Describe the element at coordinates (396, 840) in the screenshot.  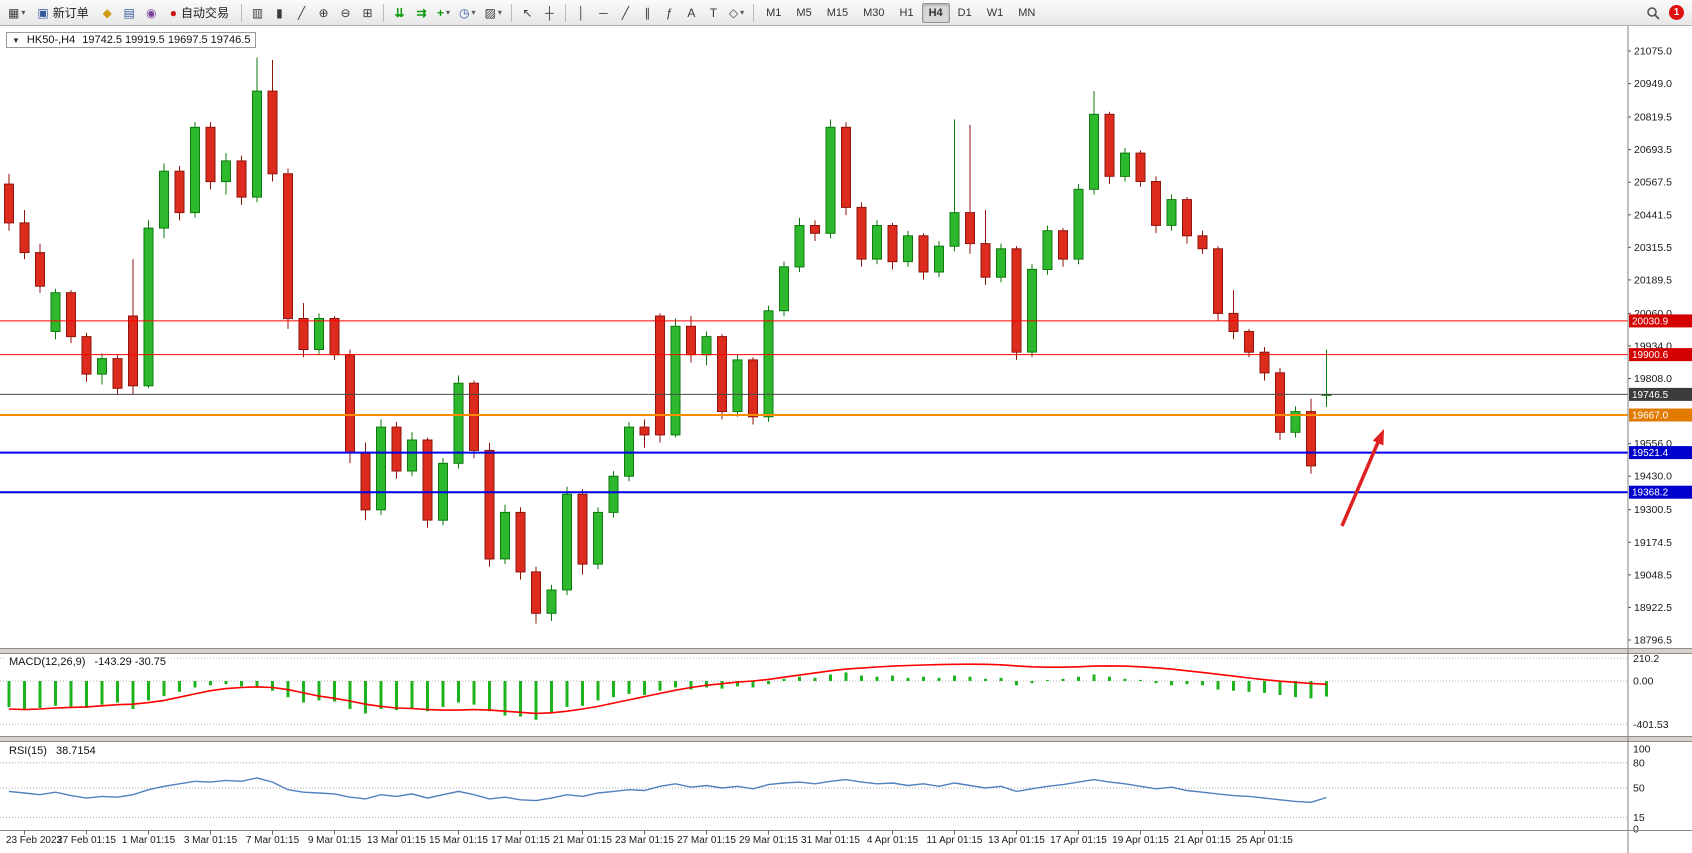
I see `svg-text: 13 Mar 01:15` at that location.